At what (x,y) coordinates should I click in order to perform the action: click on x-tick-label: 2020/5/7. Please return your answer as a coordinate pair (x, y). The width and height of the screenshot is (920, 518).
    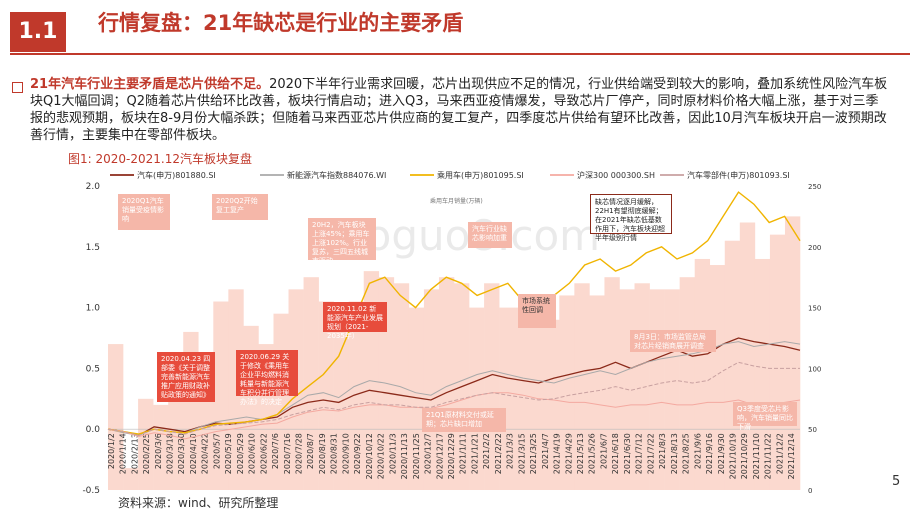
    Looking at the image, I should click on (216, 451).